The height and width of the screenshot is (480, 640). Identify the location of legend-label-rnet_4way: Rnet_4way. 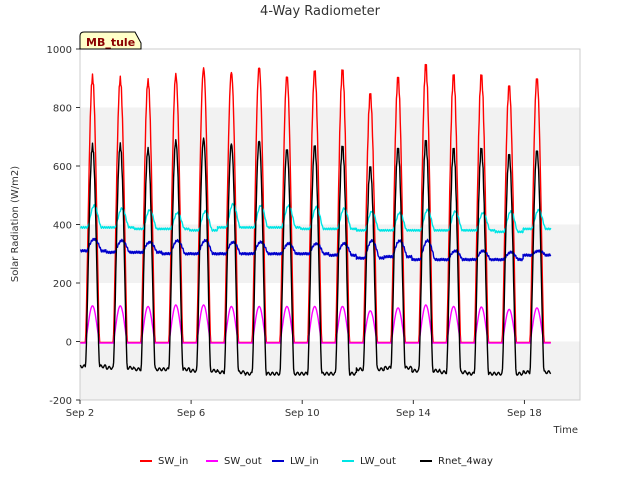
(465, 461).